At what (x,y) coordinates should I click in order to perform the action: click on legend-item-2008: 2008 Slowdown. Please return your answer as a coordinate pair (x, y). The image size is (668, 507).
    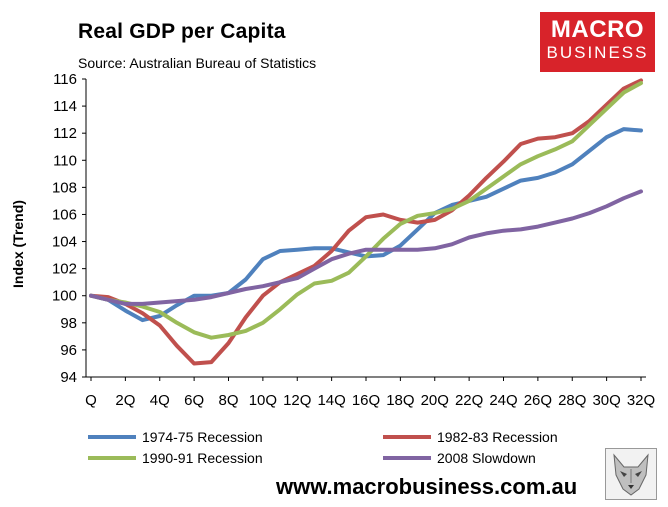
    Looking at the image, I should click on (459, 458).